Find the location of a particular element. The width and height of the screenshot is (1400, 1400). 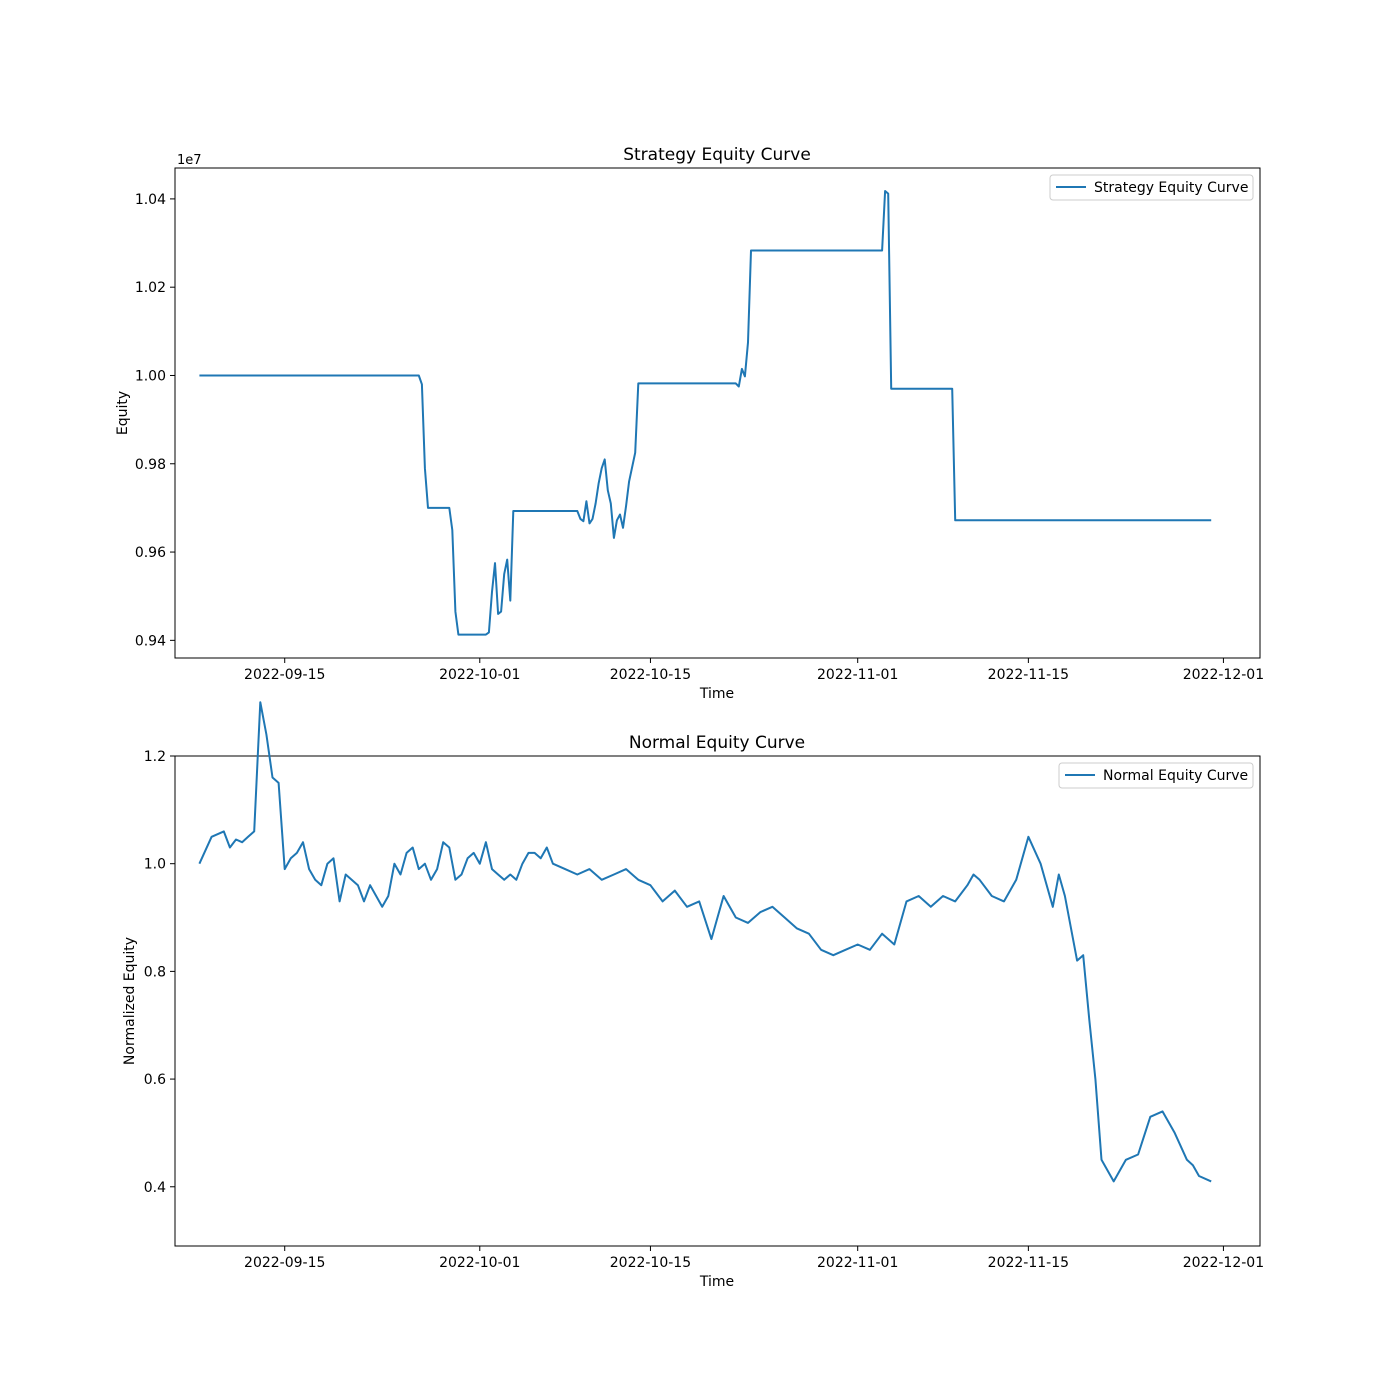

legend: Normal Equity Curve is located at coordinates (1156, 775).